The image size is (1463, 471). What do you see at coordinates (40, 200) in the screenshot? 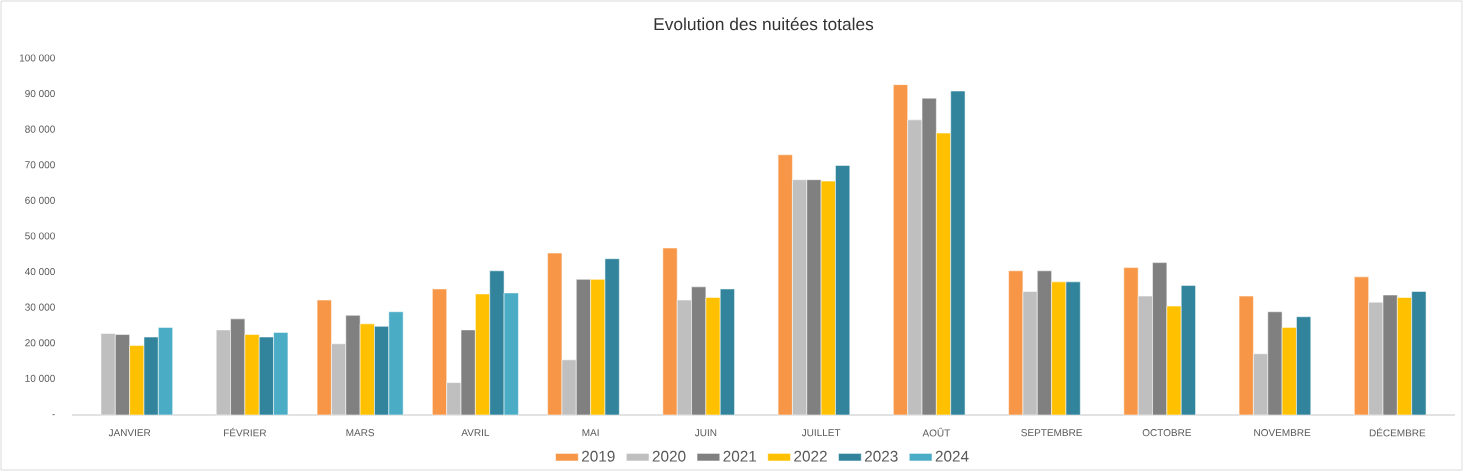
I see `y-tick-label: 60 000` at bounding box center [40, 200].